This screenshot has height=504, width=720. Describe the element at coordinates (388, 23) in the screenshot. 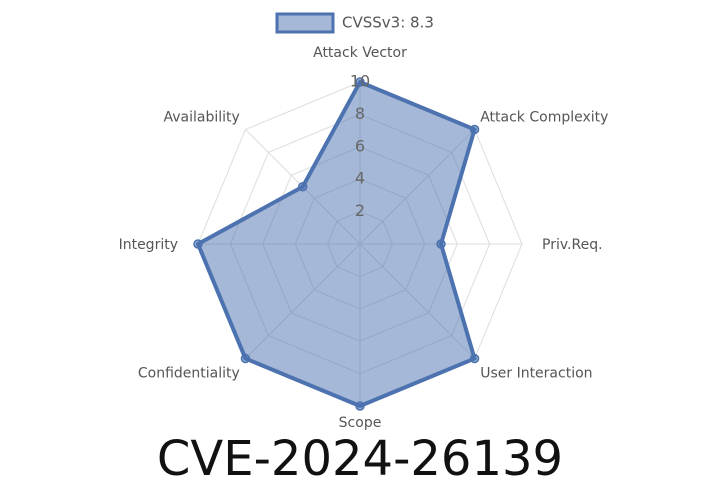

I see `legend-label: CVSSv3: 8.3` at that location.